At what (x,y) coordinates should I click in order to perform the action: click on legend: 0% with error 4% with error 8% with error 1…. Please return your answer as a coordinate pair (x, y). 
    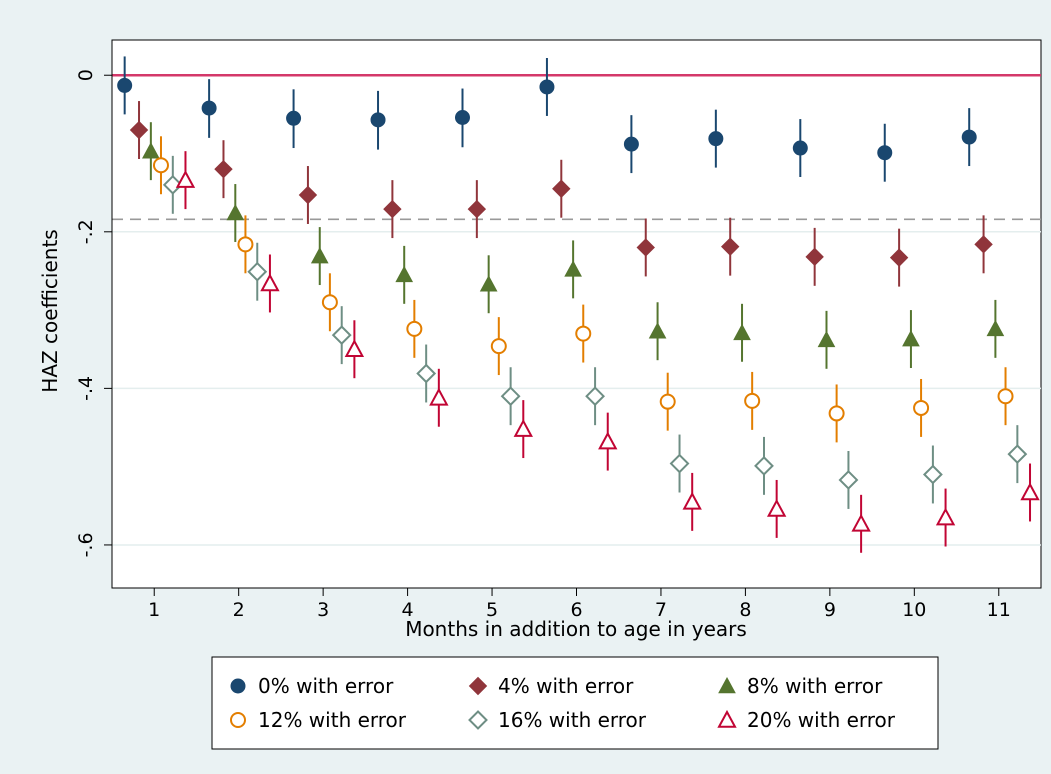
    Looking at the image, I should click on (575, 703).